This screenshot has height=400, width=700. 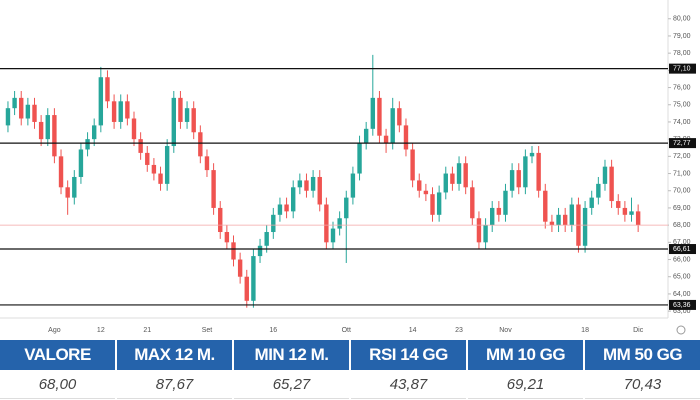 What do you see at coordinates (291, 384) in the screenshot?
I see `table-cell: 65,27` at bounding box center [291, 384].